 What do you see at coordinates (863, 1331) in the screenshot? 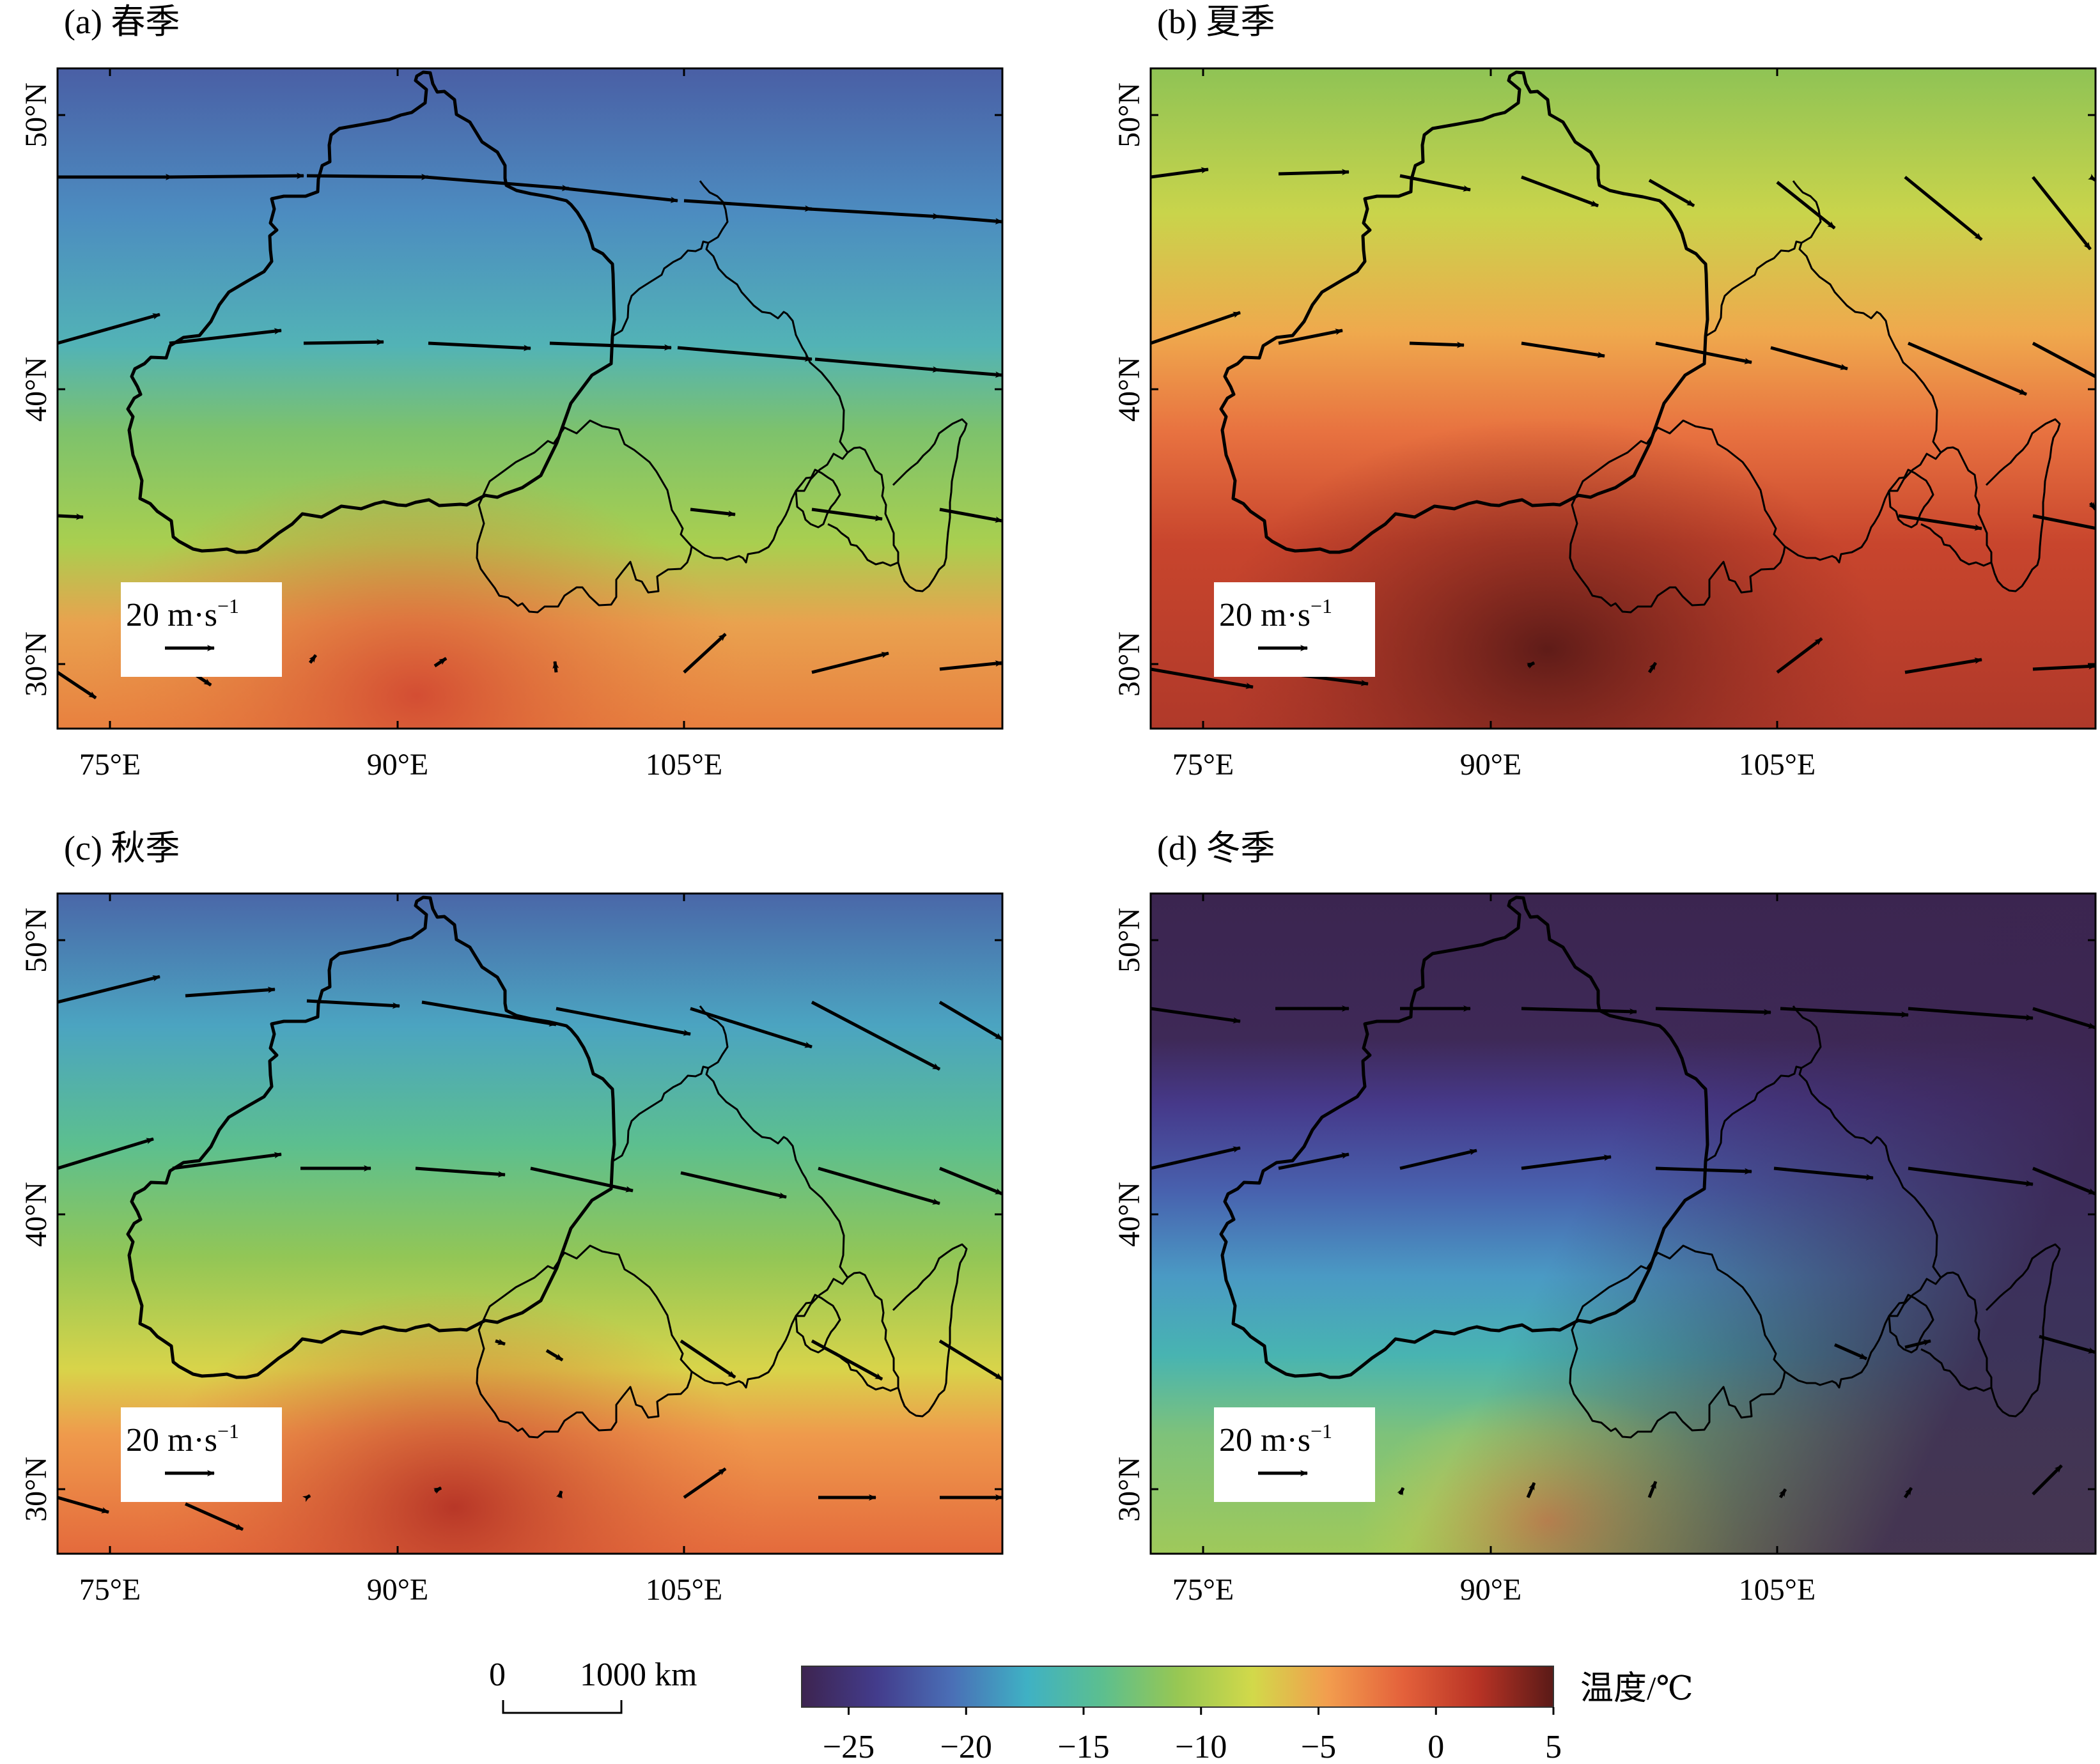
I see `shaanxi-border` at bounding box center [863, 1331].